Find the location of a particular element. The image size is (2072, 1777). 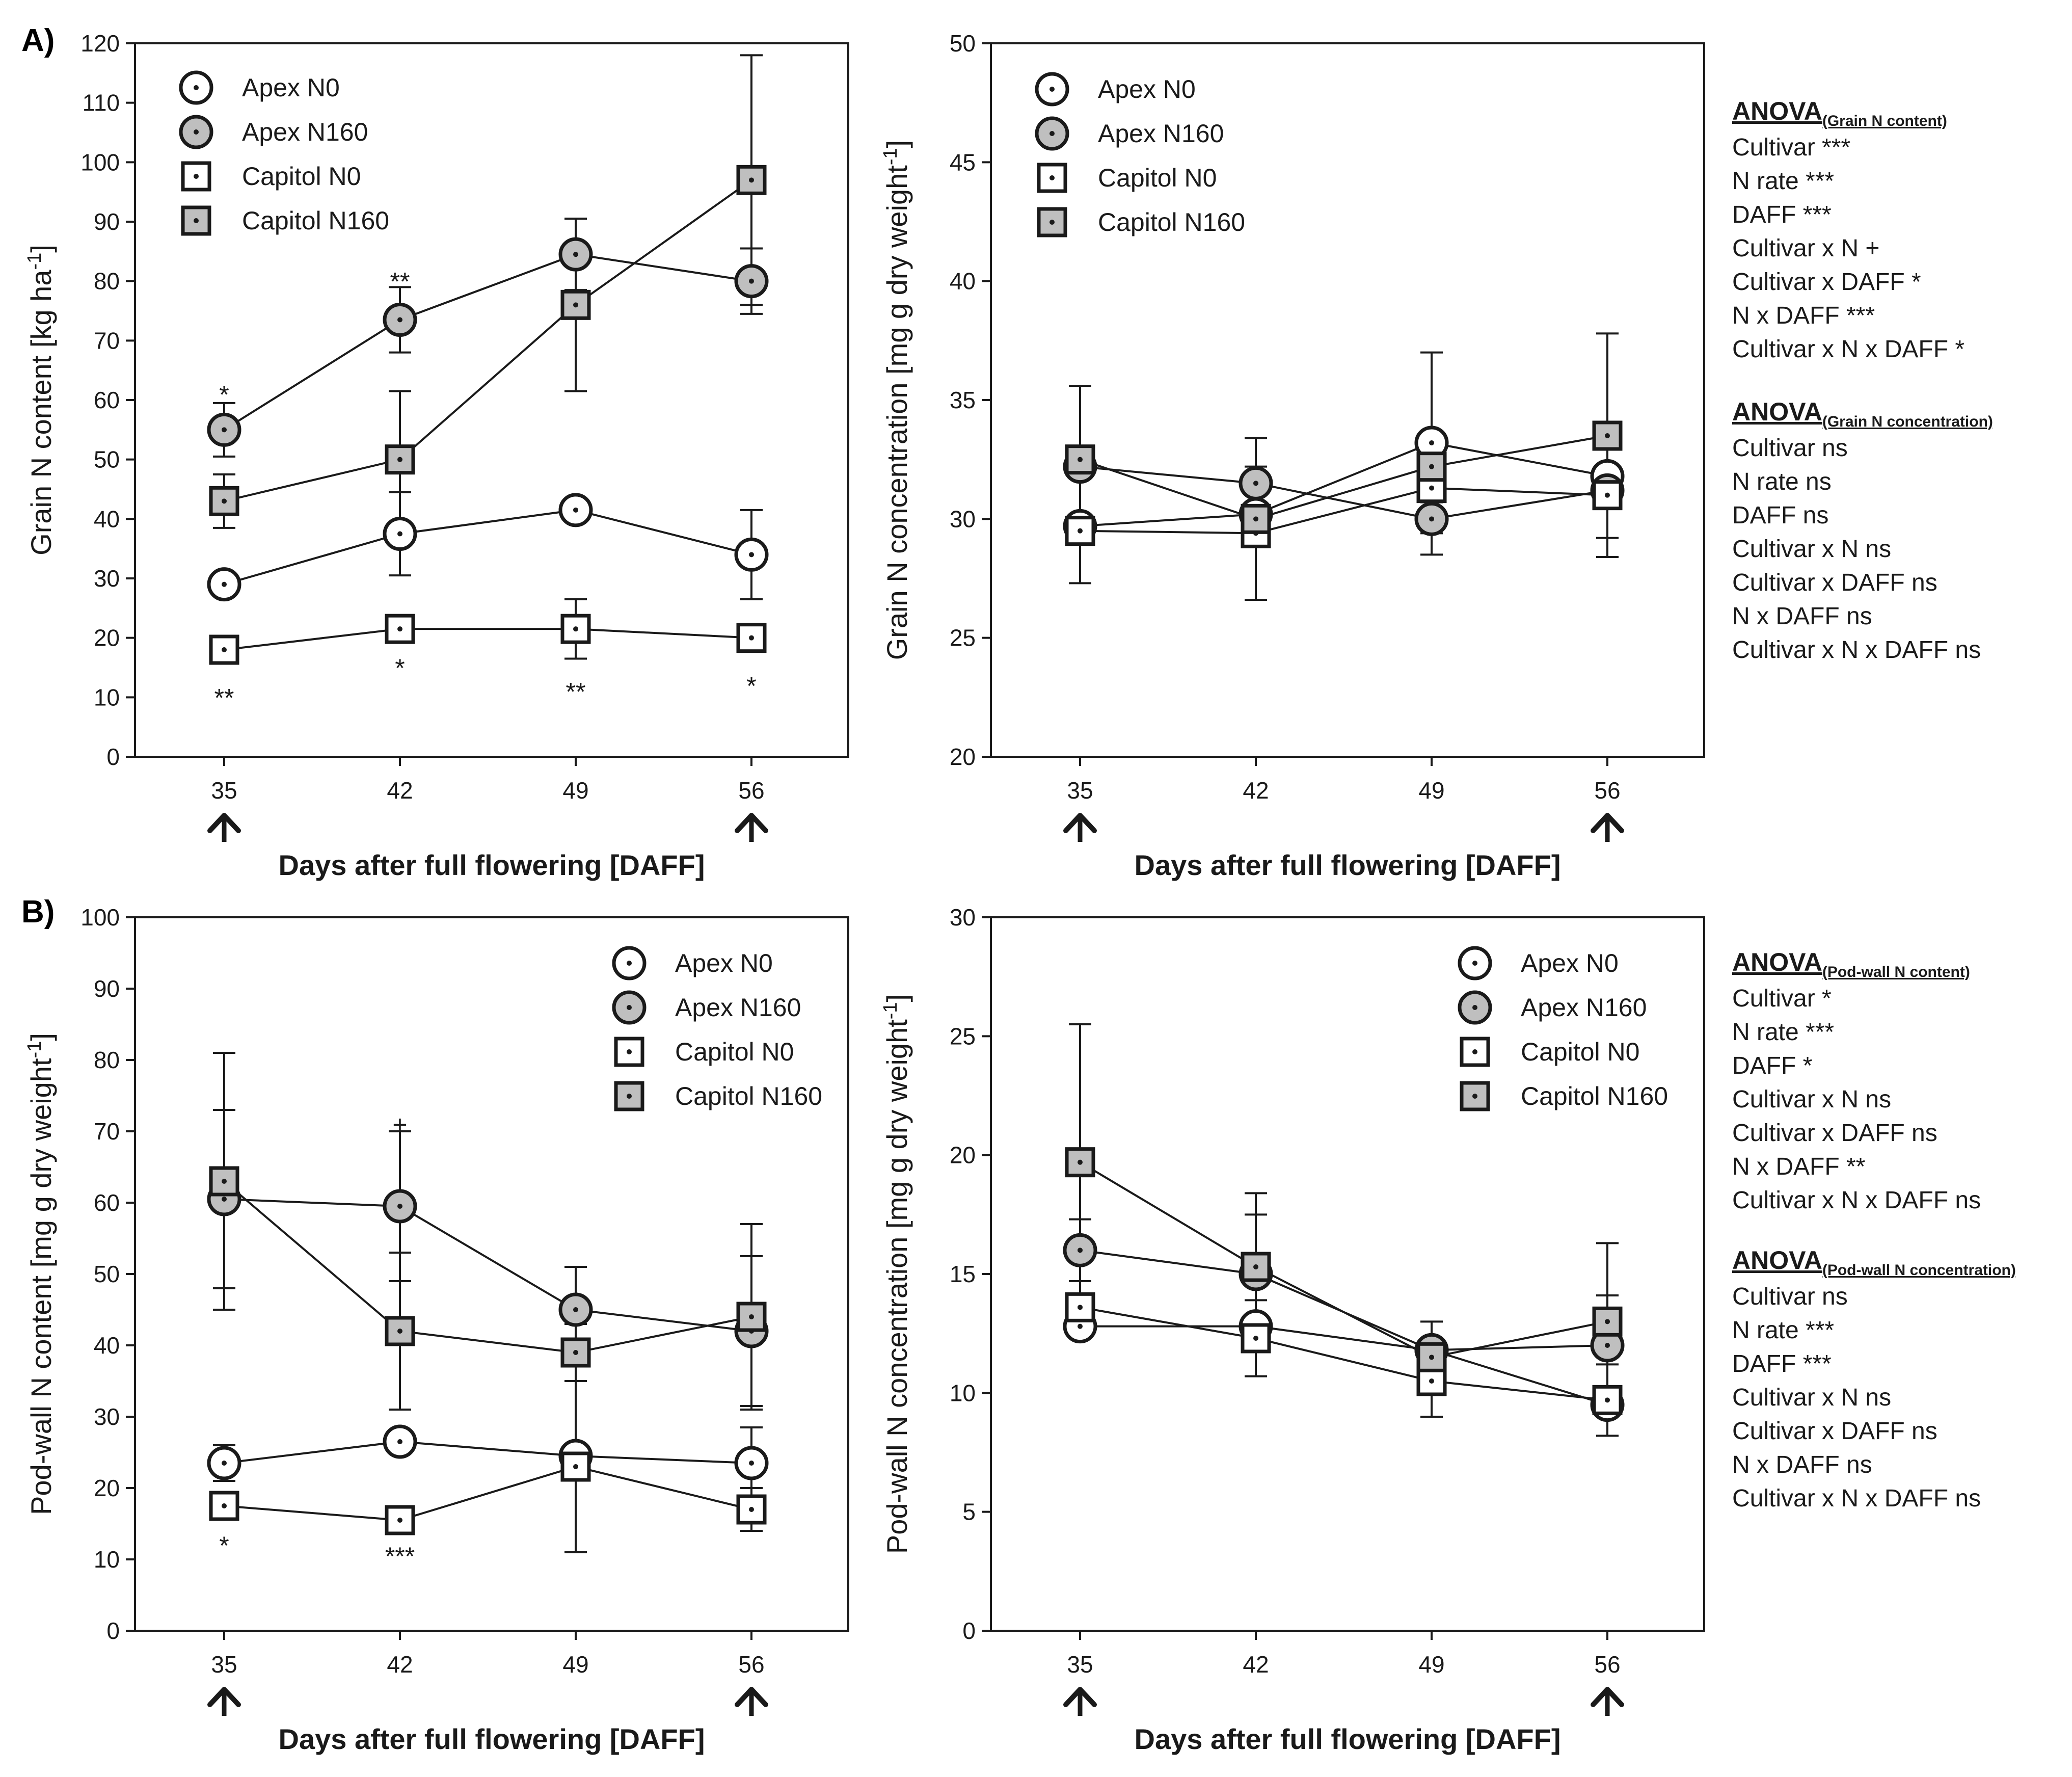

x-tick-label: 49 is located at coordinates (1431, 790).